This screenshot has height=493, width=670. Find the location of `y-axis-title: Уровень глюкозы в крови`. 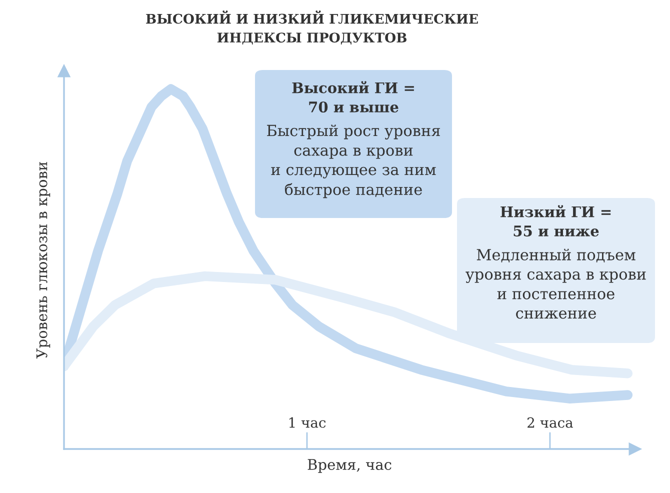

y-axis-title: Уровень глюкозы в крови is located at coordinates (43, 260).